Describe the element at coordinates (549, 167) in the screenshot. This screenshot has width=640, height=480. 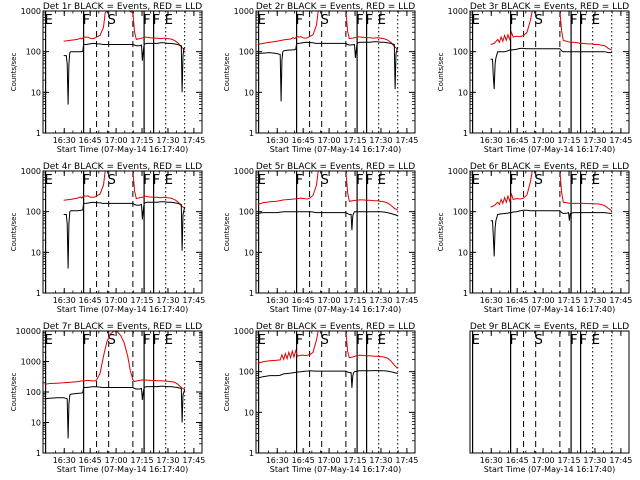
I see `panel-title: Det 6r BLACK = Events, RED = LLD` at that location.